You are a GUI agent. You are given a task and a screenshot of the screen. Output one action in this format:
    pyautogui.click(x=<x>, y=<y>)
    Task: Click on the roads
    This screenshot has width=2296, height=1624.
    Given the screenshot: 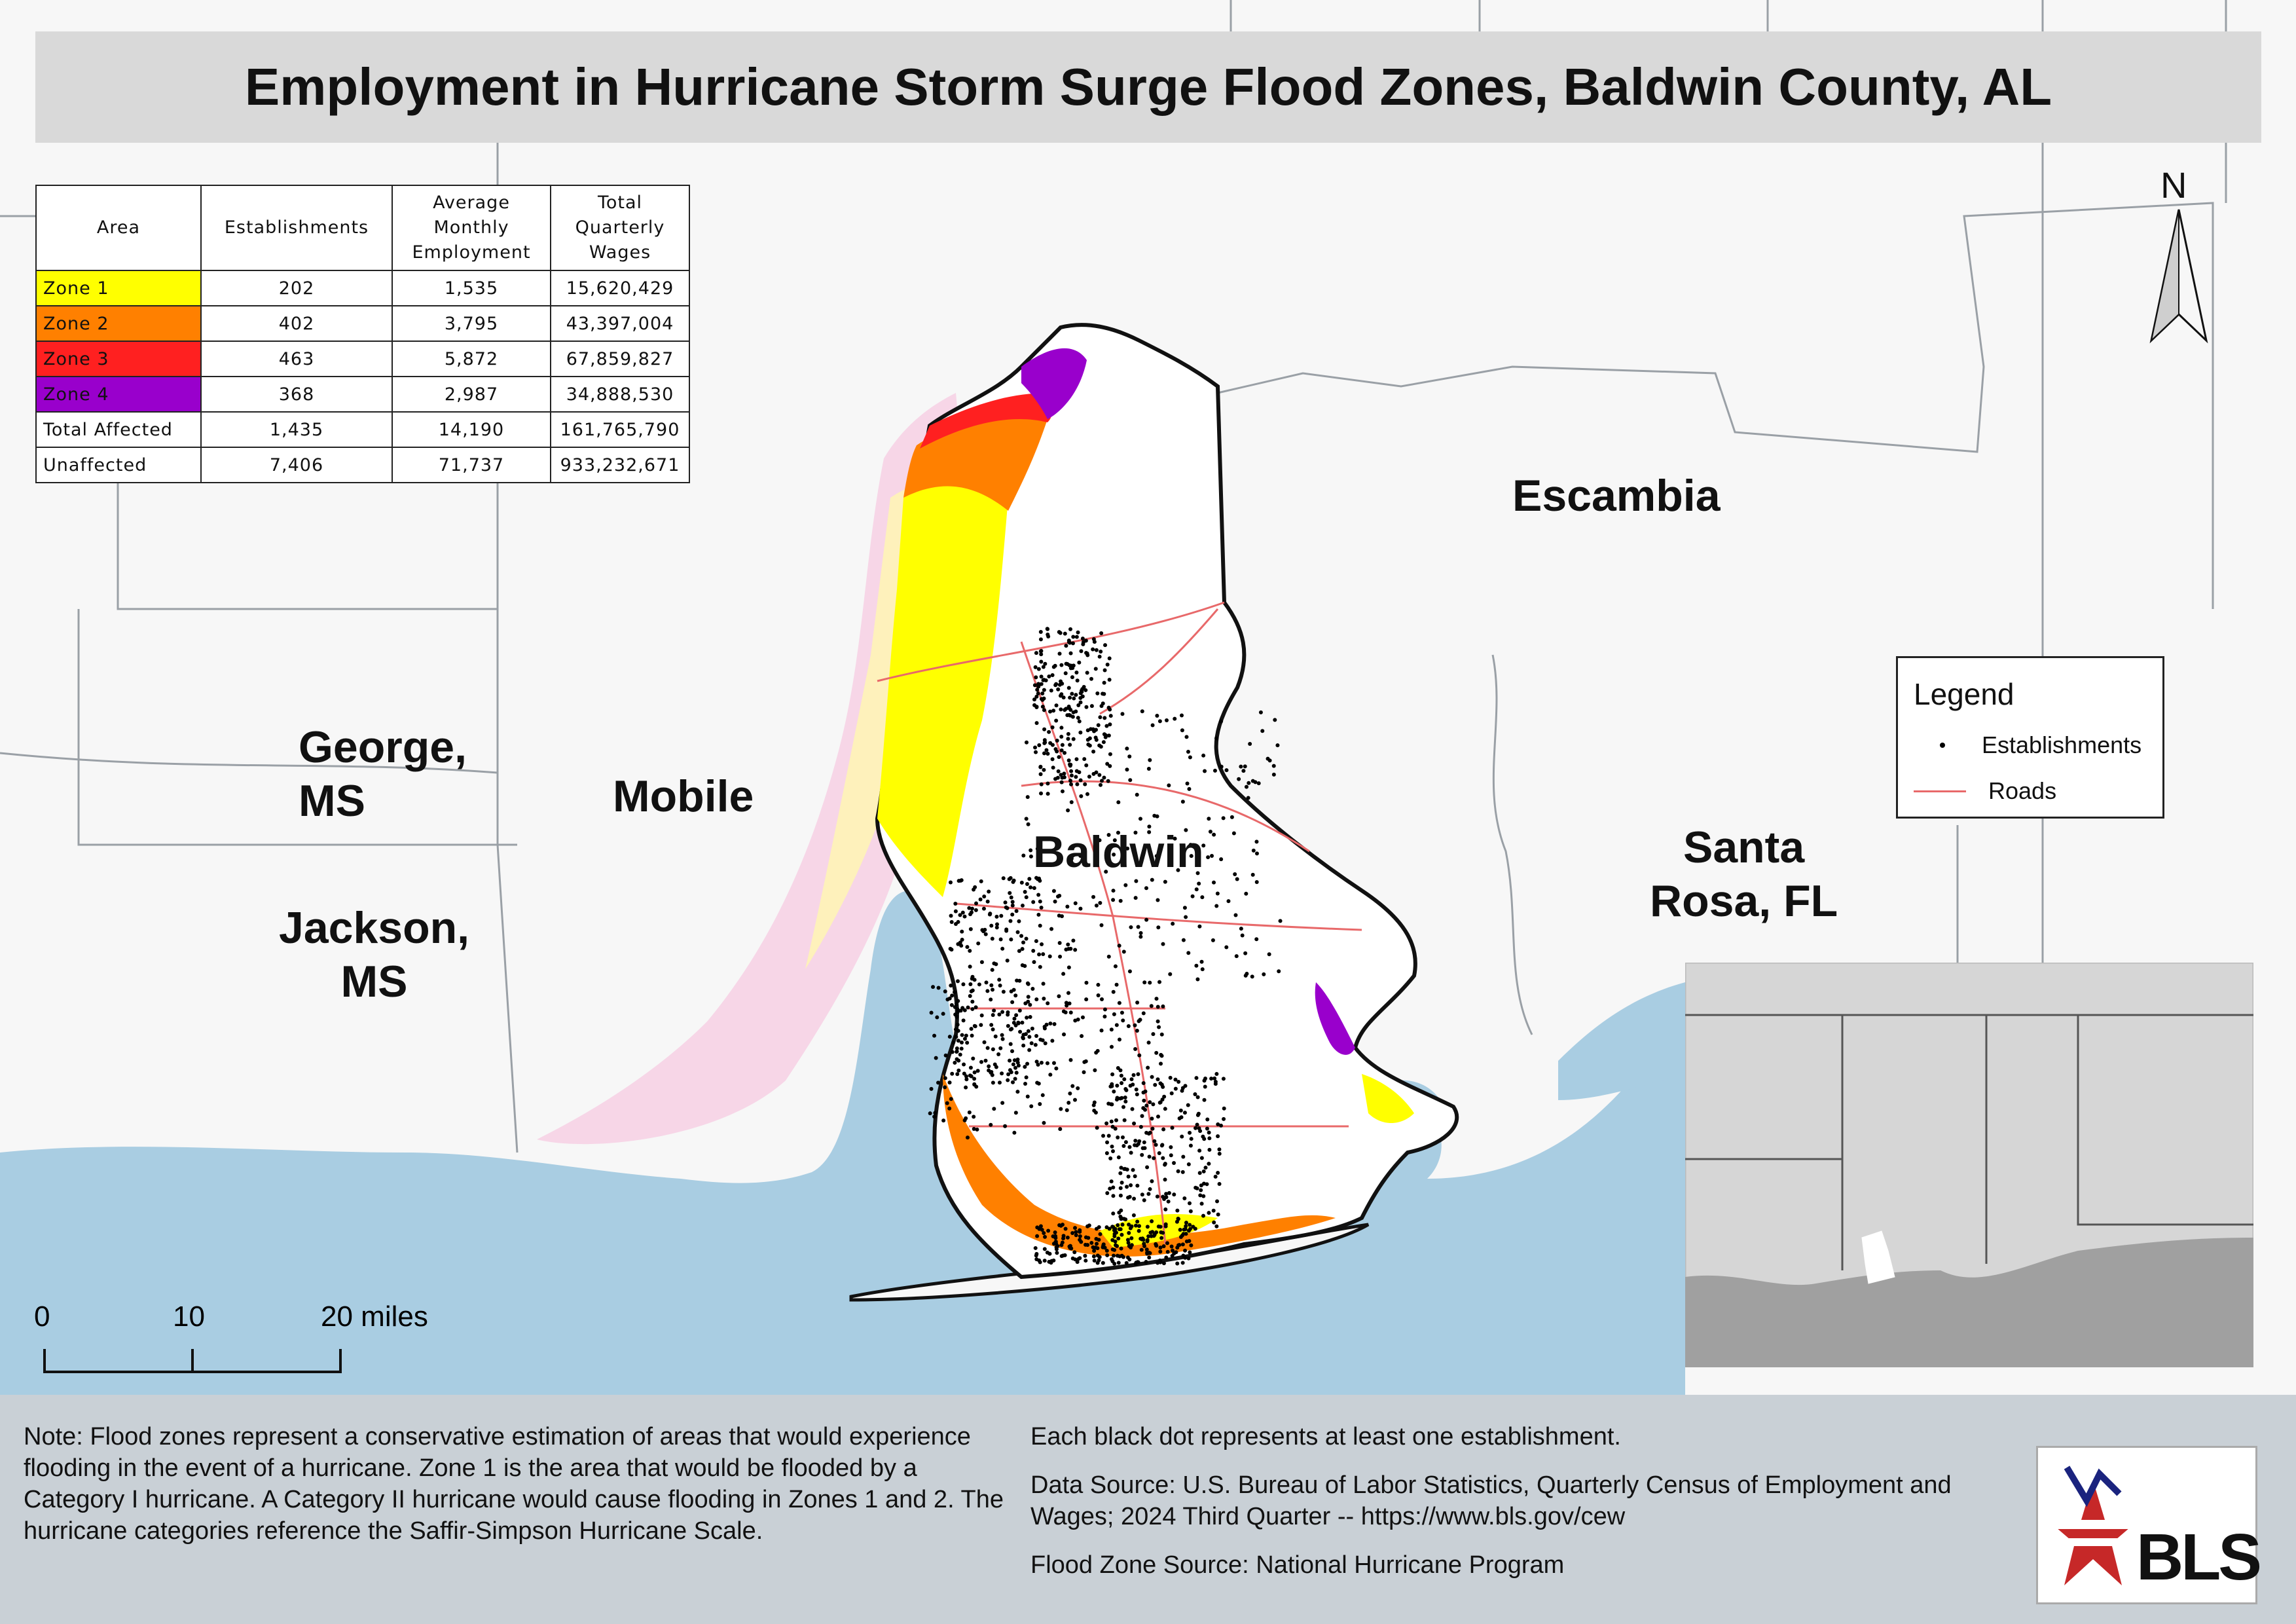 What is the action you would take?
    pyautogui.click(x=1119, y=923)
    